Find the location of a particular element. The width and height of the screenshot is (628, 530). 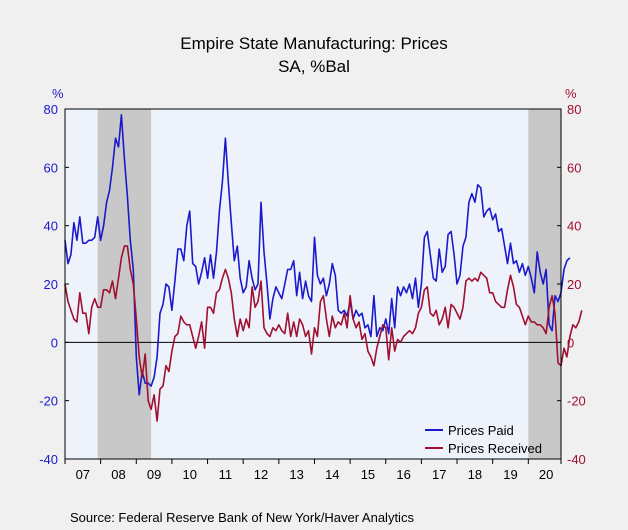

x-tick-label: 20 is located at coordinates (546, 474).